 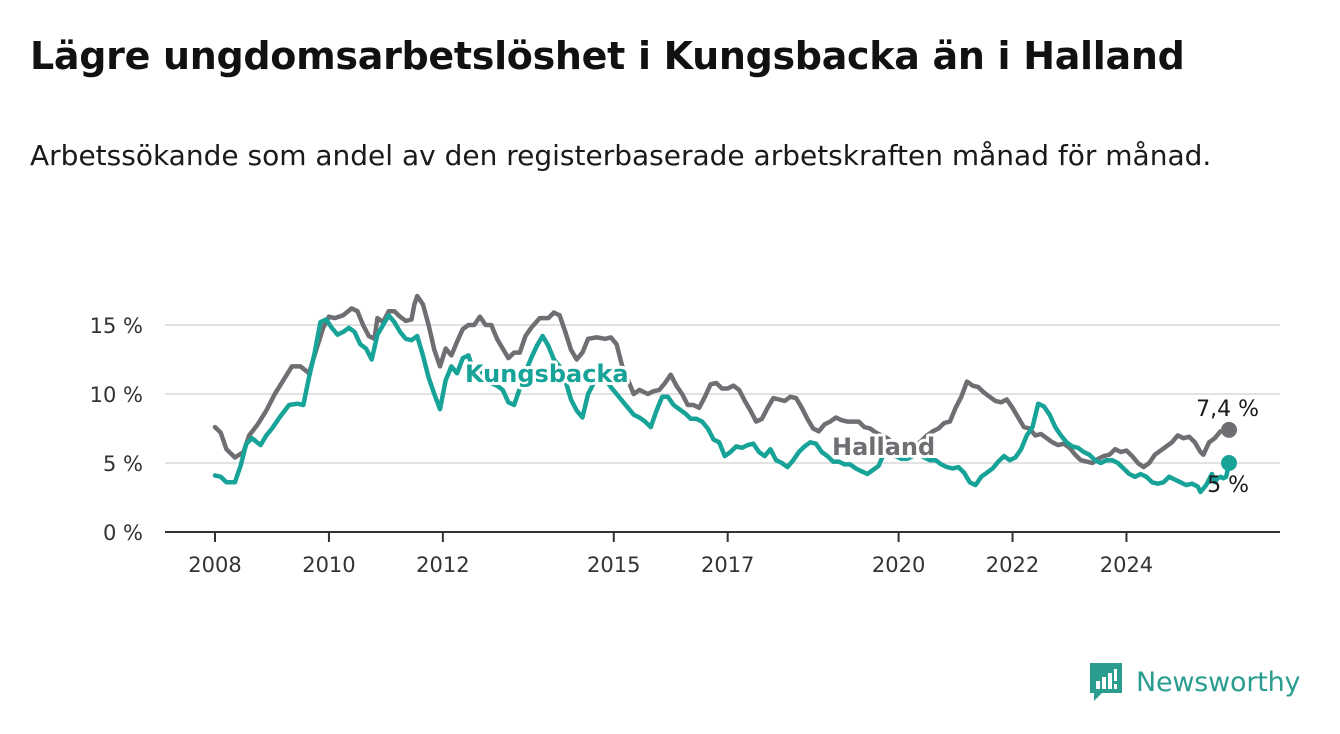 What do you see at coordinates (898, 565) in the screenshot?
I see `x-tick-label: 2020` at bounding box center [898, 565].